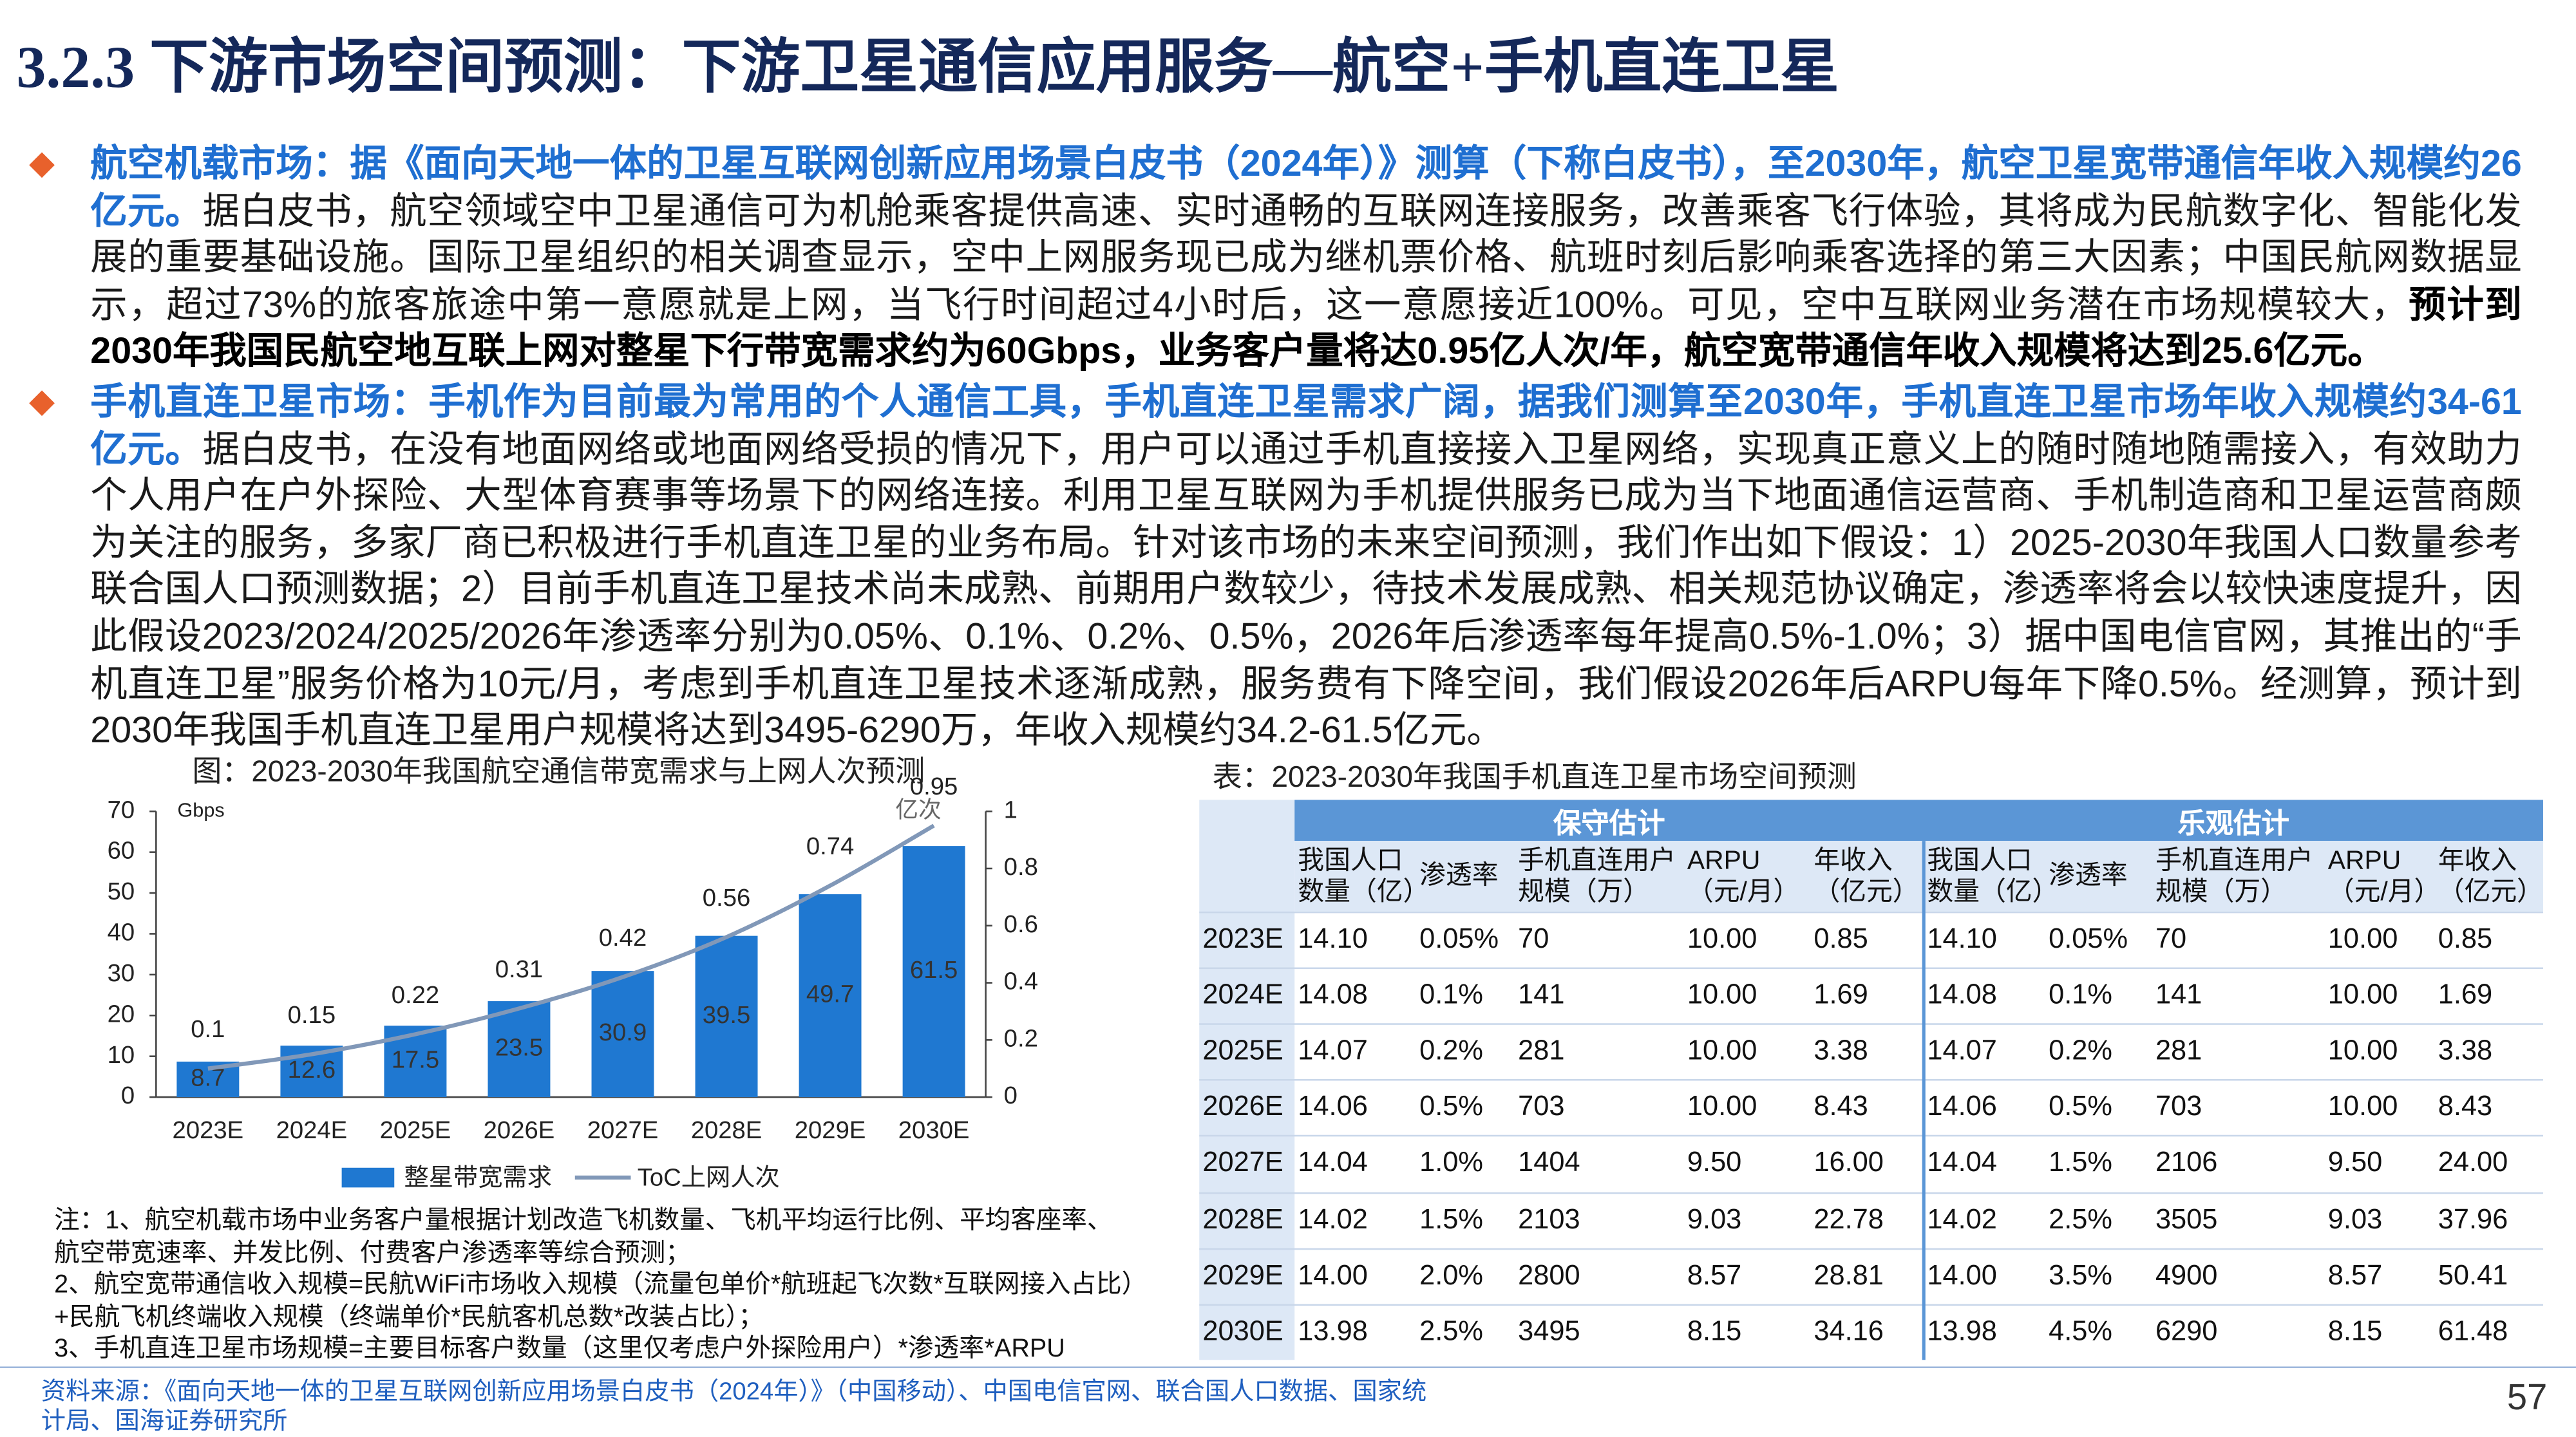 The width and height of the screenshot is (2576, 1437). Describe the element at coordinates (1919, 820) in the screenshot. I see `table-header-bg` at that location.